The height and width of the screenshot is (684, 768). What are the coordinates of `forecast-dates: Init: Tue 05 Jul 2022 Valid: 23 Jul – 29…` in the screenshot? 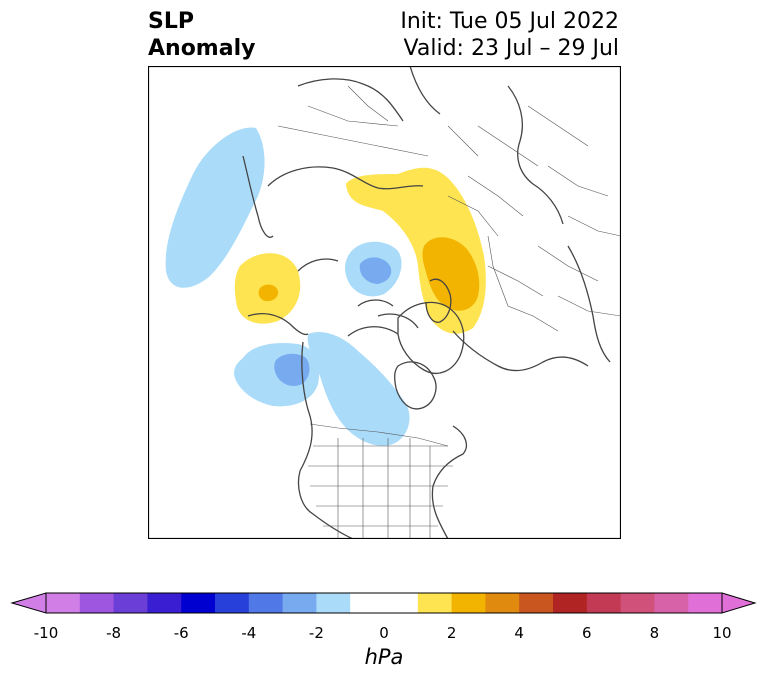 It's located at (509, 35).